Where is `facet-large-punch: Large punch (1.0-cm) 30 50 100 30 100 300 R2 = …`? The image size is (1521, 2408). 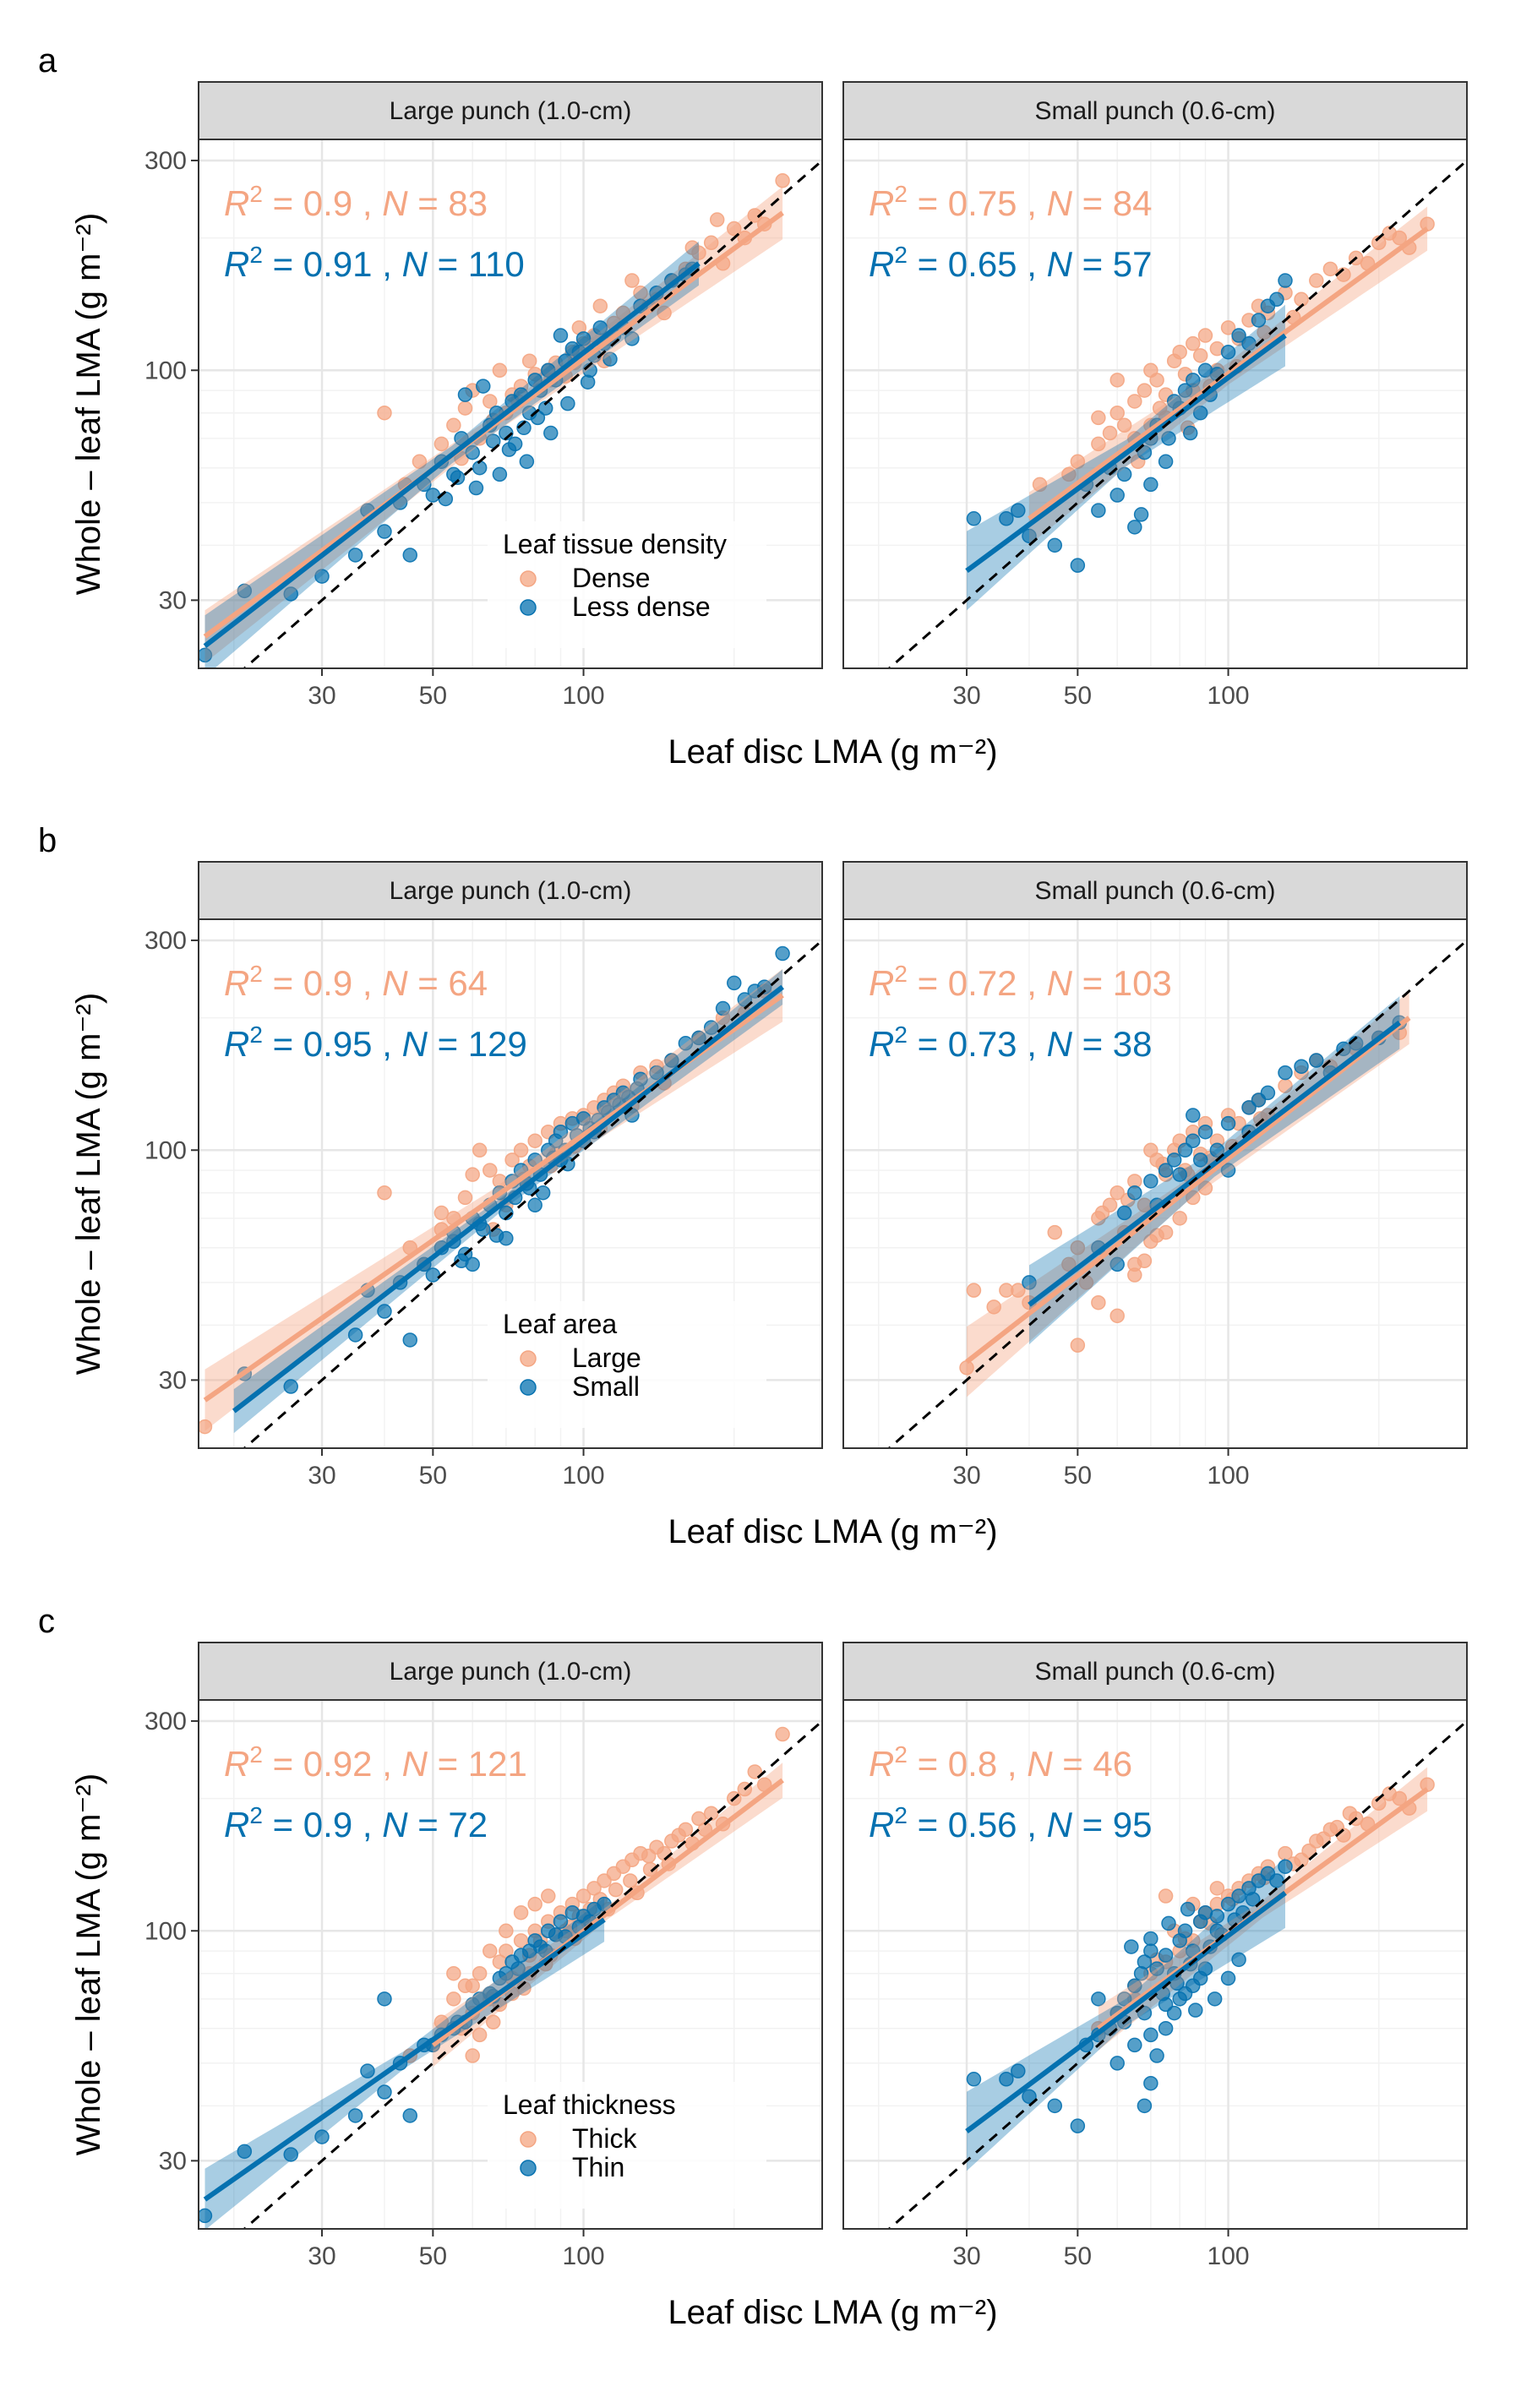 facet-large-punch: Large punch (1.0-cm) 30 50 100 30 100 300 R2 = … is located at coordinates (483, 1175).